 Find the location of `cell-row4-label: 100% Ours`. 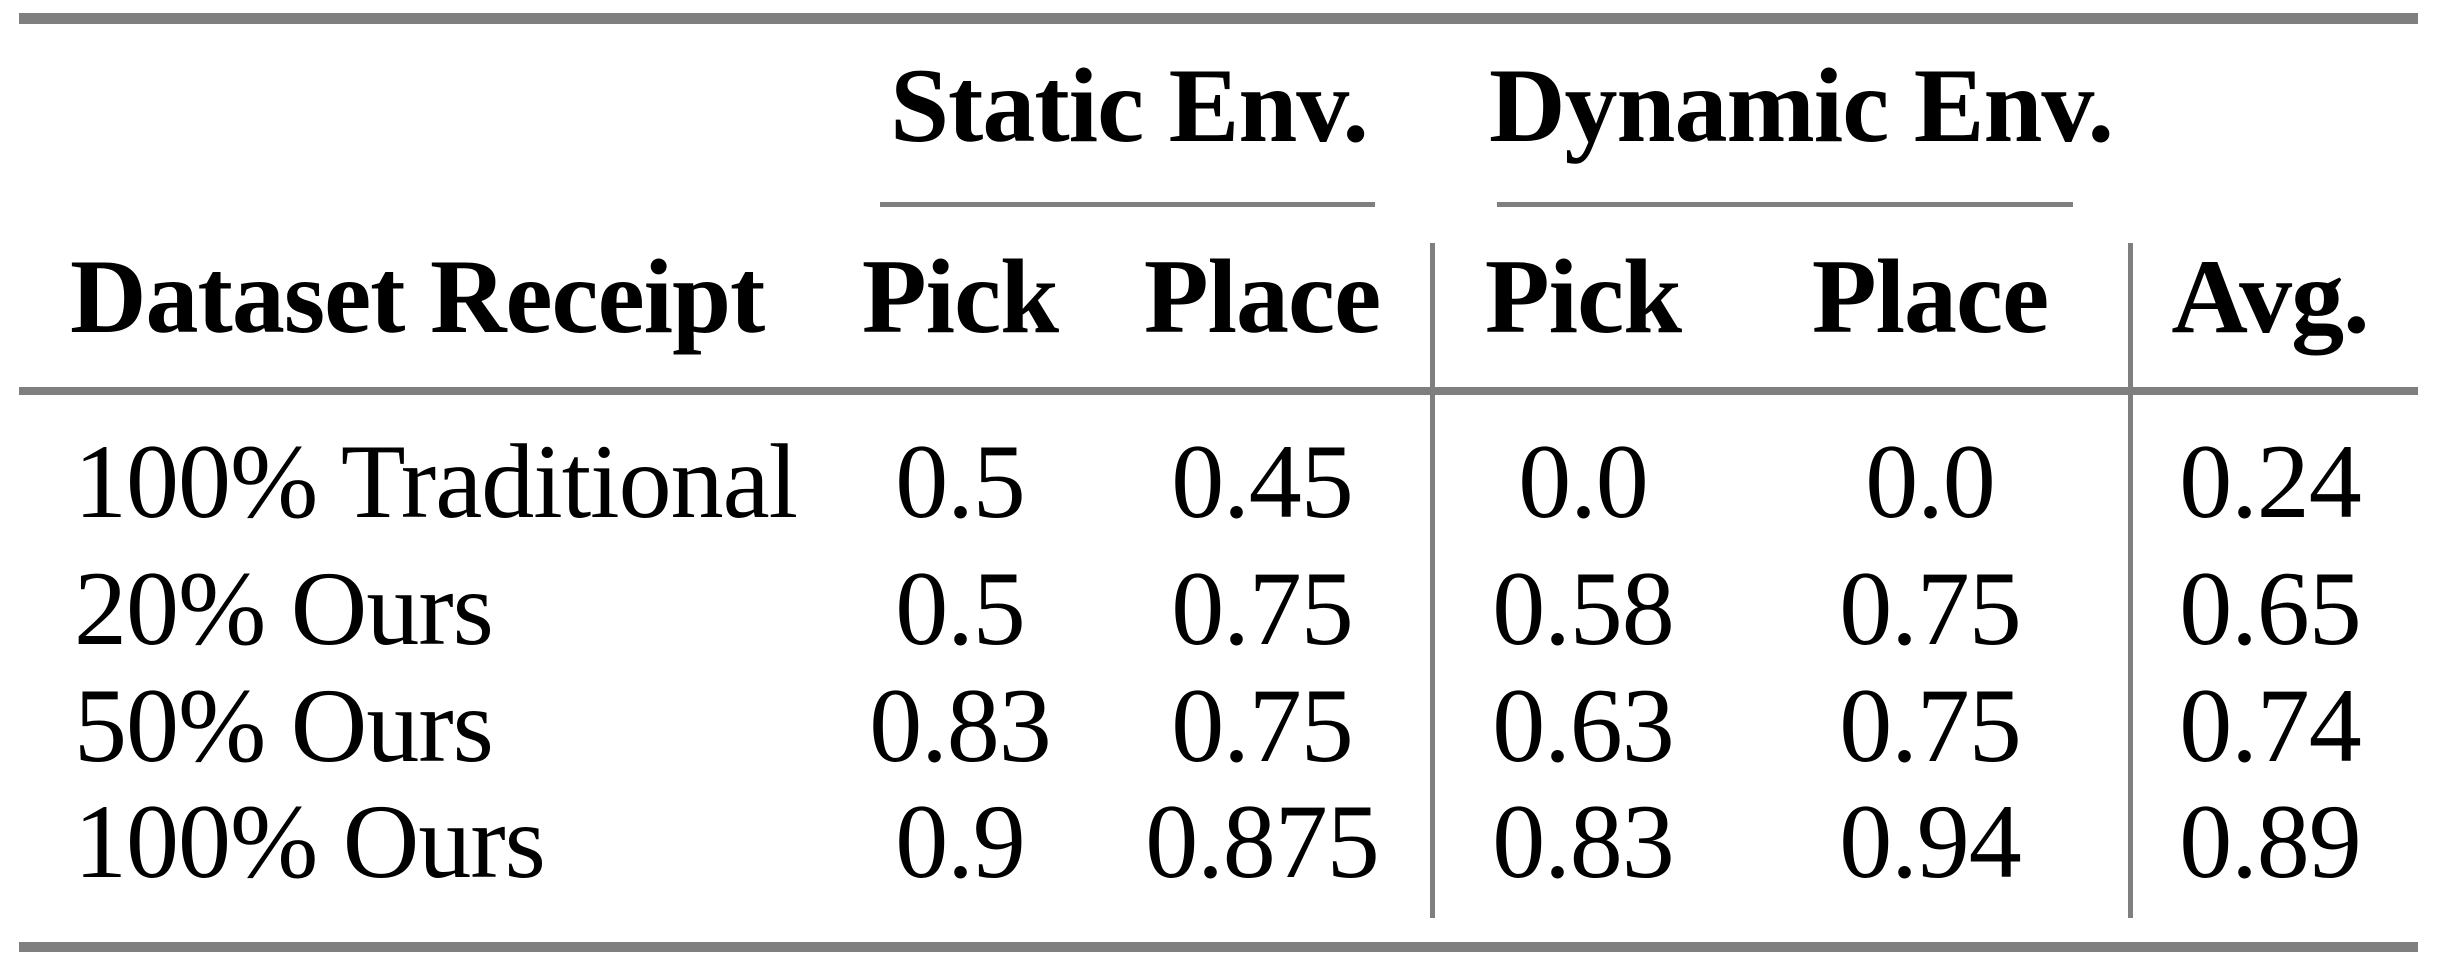

cell-row4-label: 100% Ours is located at coordinates (310, 841).